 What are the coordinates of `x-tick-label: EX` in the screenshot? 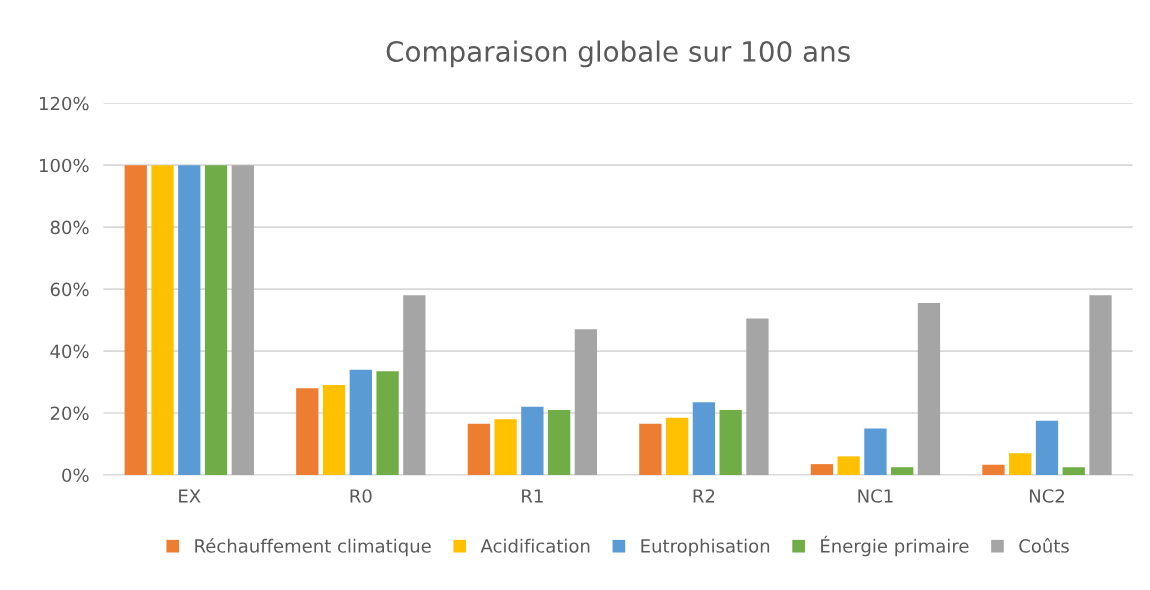 It's located at (190, 496).